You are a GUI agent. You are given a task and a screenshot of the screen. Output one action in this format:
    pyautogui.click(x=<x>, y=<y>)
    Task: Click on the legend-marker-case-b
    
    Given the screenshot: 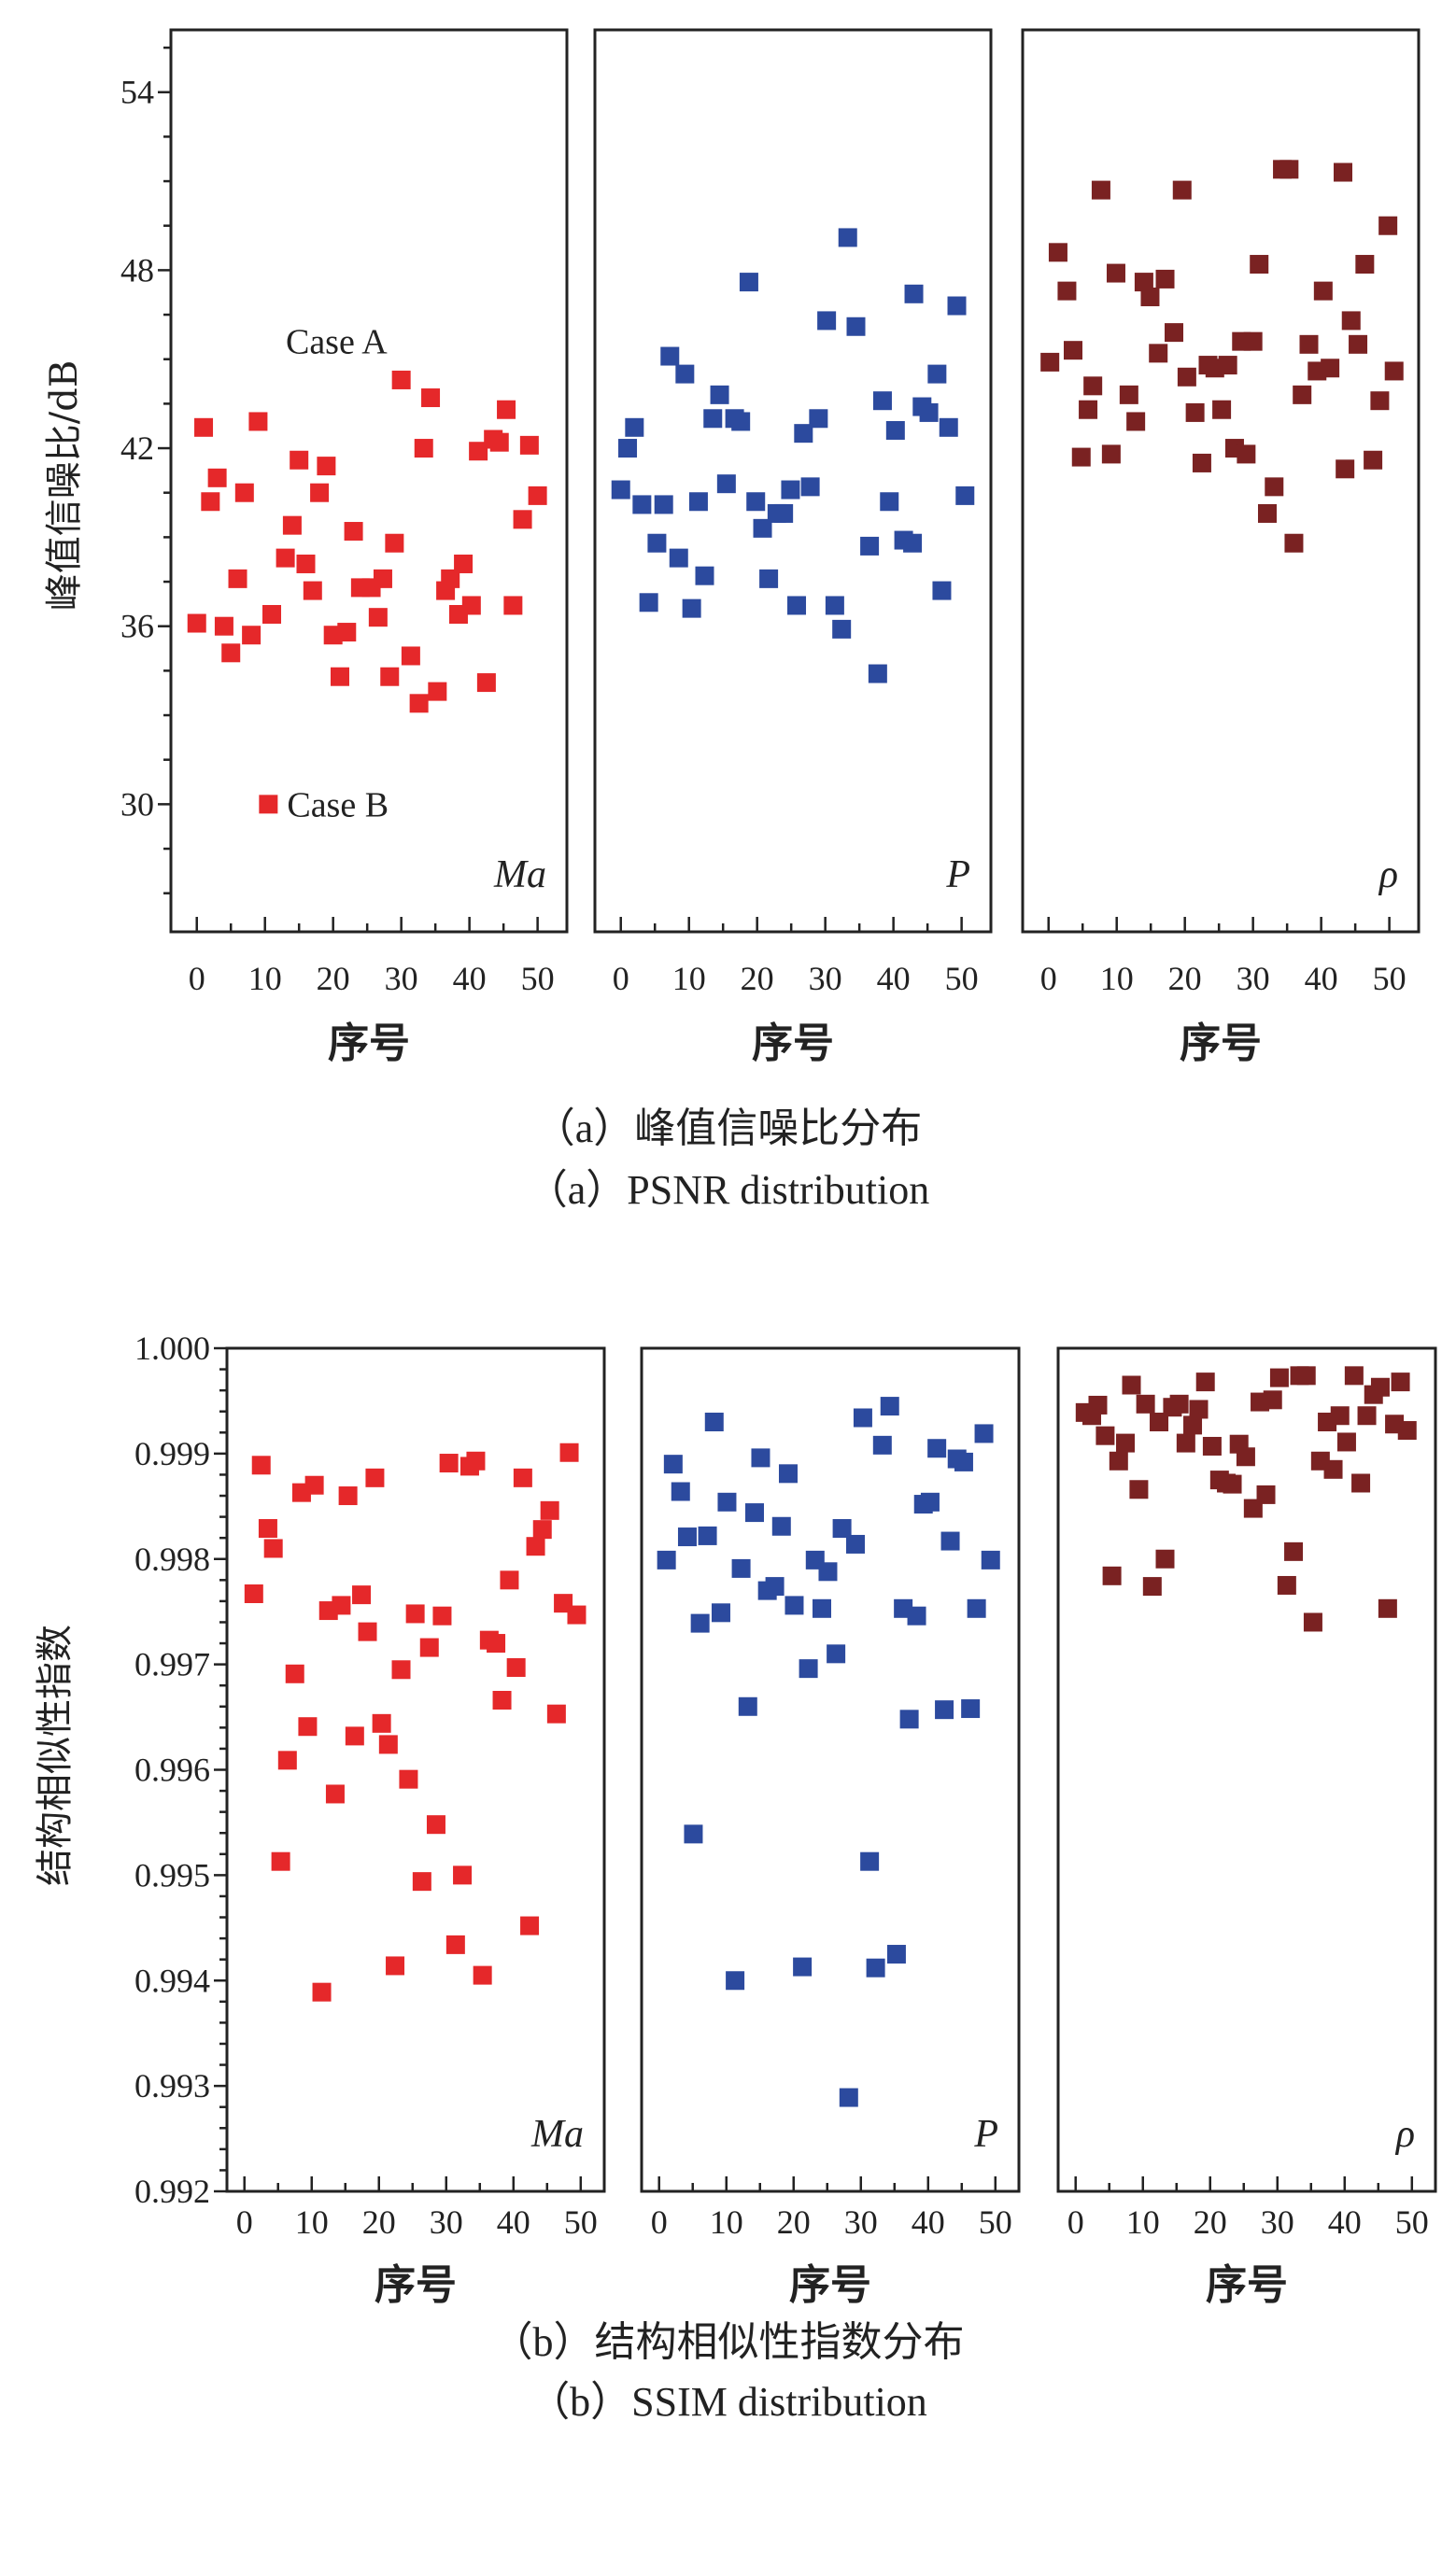 What is the action you would take?
    pyautogui.click(x=268, y=804)
    